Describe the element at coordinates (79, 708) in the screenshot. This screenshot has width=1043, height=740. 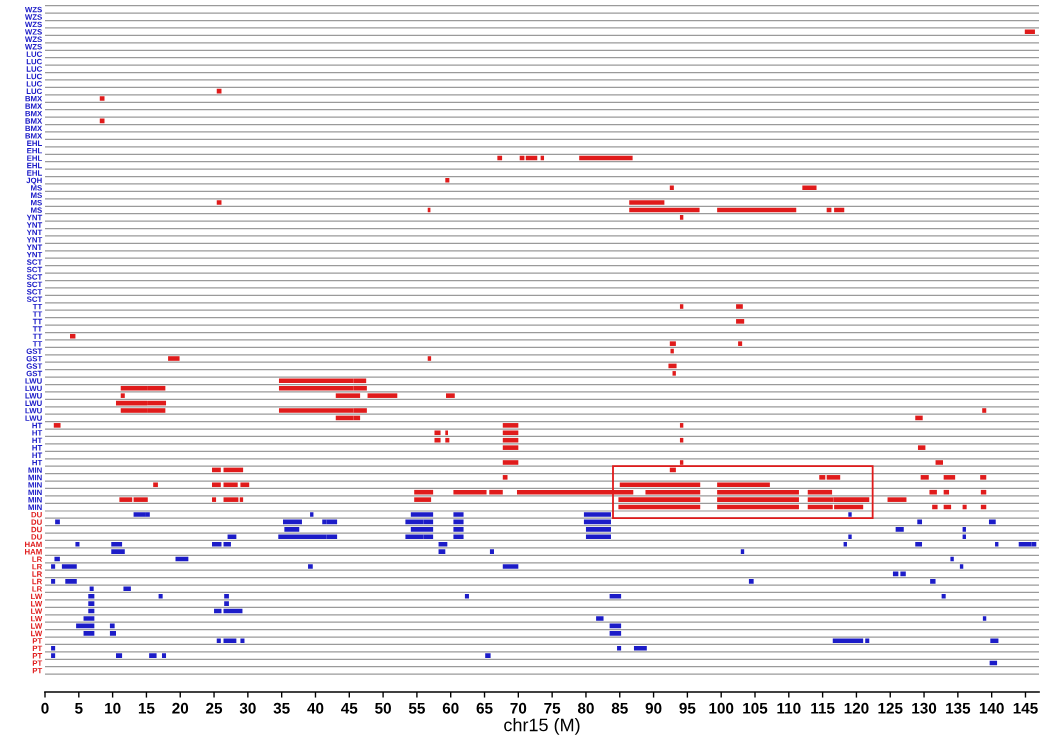
I see `x-tick-label: 5` at that location.